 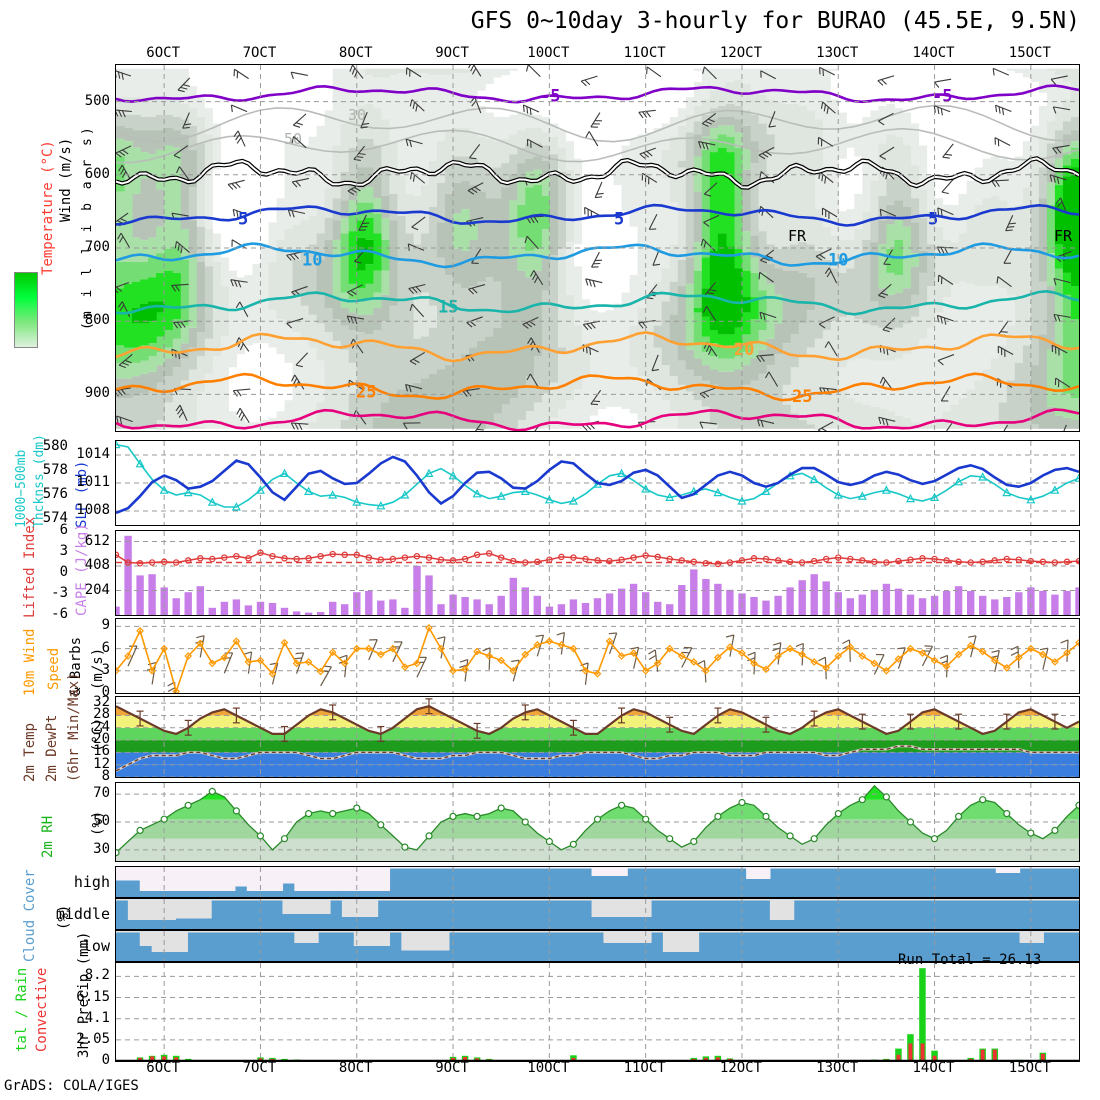 I want to click on precip-total-bar, so click(x=898, y=1054).